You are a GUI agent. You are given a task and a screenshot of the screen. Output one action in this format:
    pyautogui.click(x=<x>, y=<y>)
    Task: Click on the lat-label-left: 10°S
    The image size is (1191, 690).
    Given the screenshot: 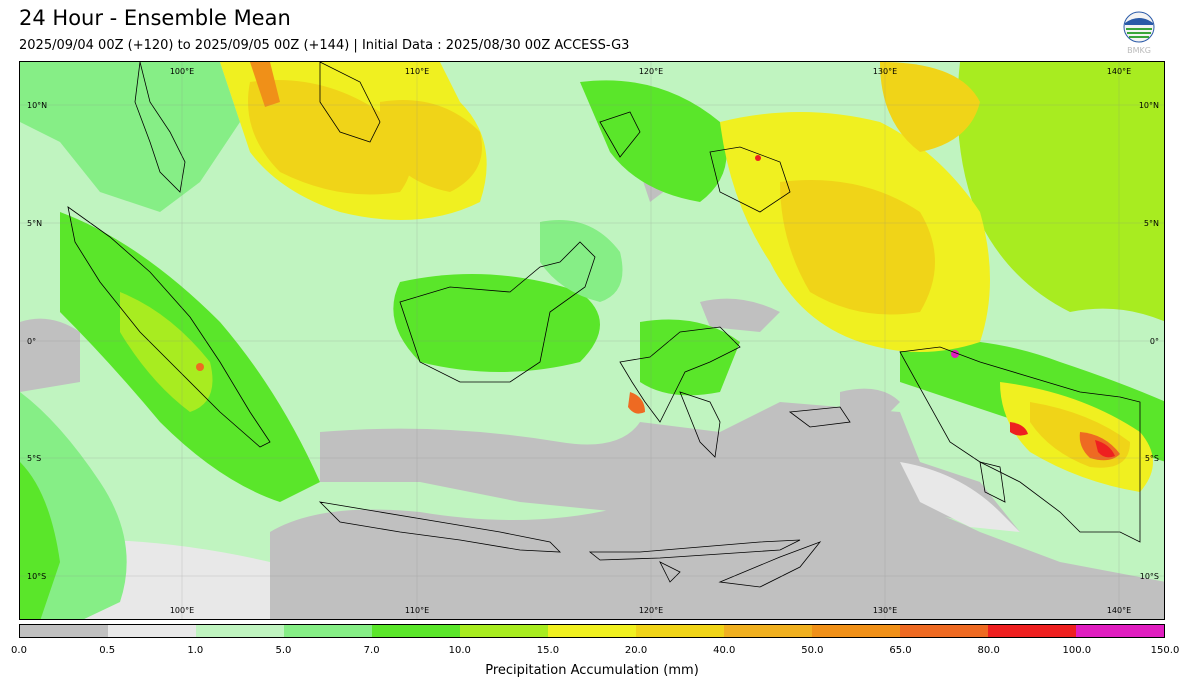 What is the action you would take?
    pyautogui.click(x=36, y=576)
    